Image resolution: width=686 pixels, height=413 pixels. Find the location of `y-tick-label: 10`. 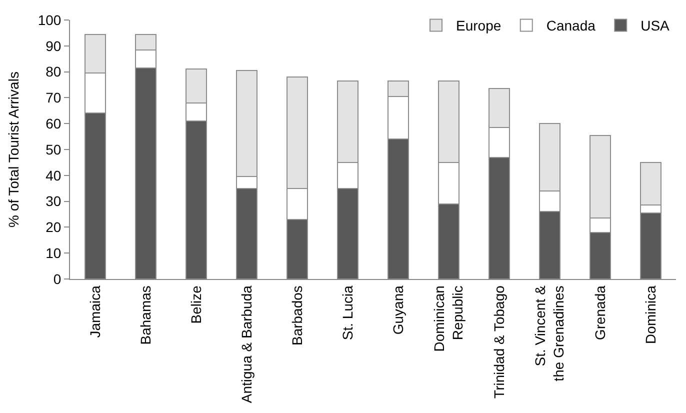

y-tick-label: 10 is located at coordinates (54, 253).